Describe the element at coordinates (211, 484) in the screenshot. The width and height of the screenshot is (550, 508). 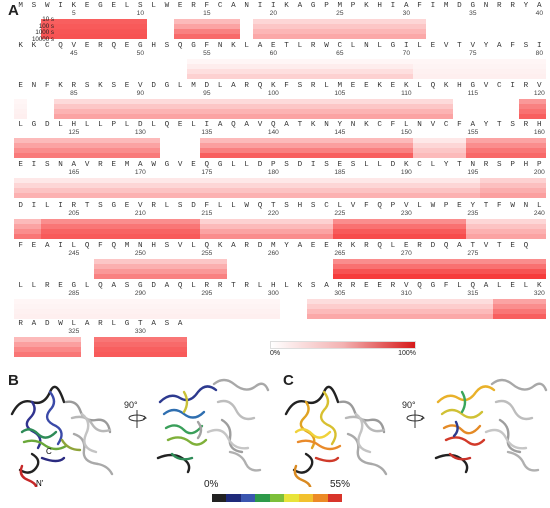
I see `structure-scale-min: 0%` at that location.